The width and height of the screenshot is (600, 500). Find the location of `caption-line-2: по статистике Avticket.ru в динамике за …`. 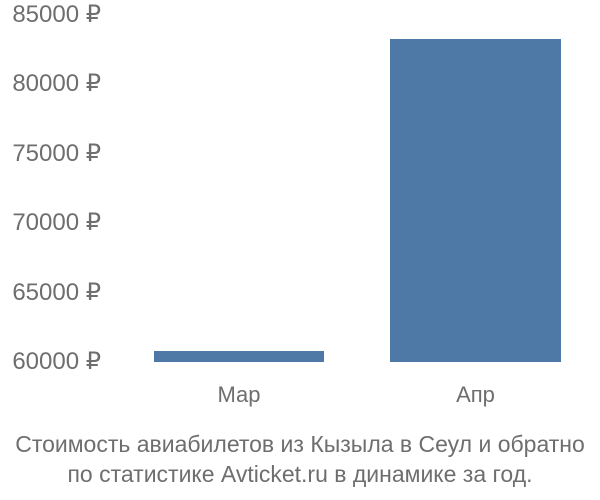

caption-line-2: по статистике Avticket.ru в динамике за … is located at coordinates (300, 474).